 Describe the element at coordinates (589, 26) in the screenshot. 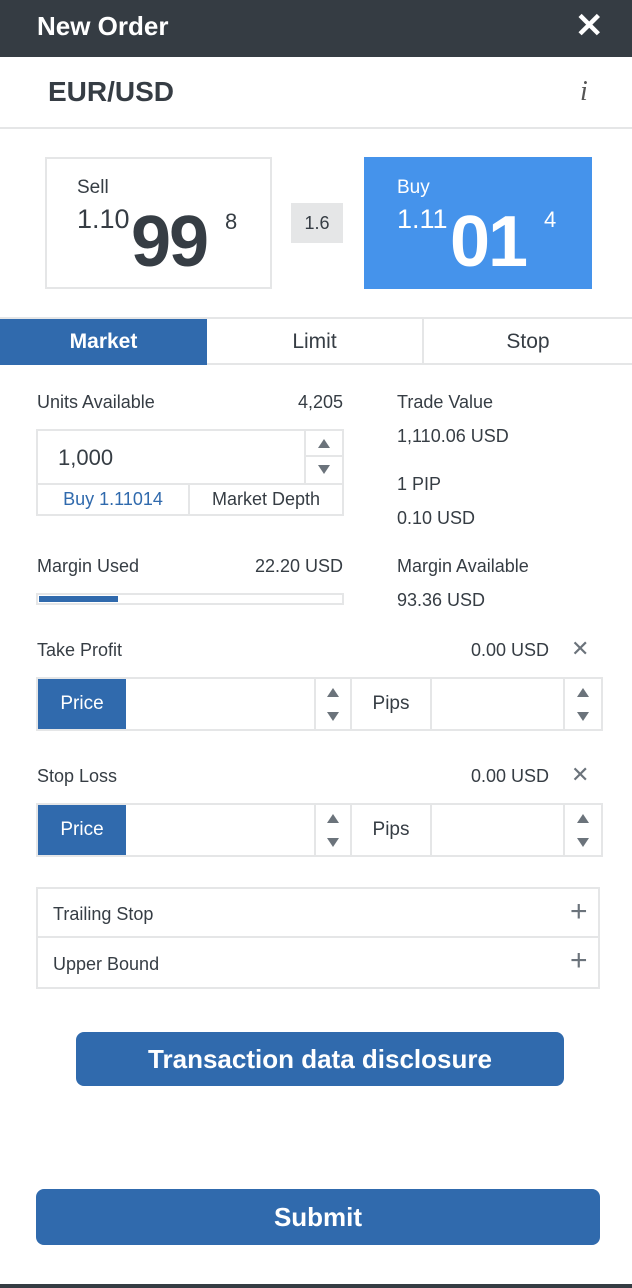

I see `close-icon: ✕` at that location.